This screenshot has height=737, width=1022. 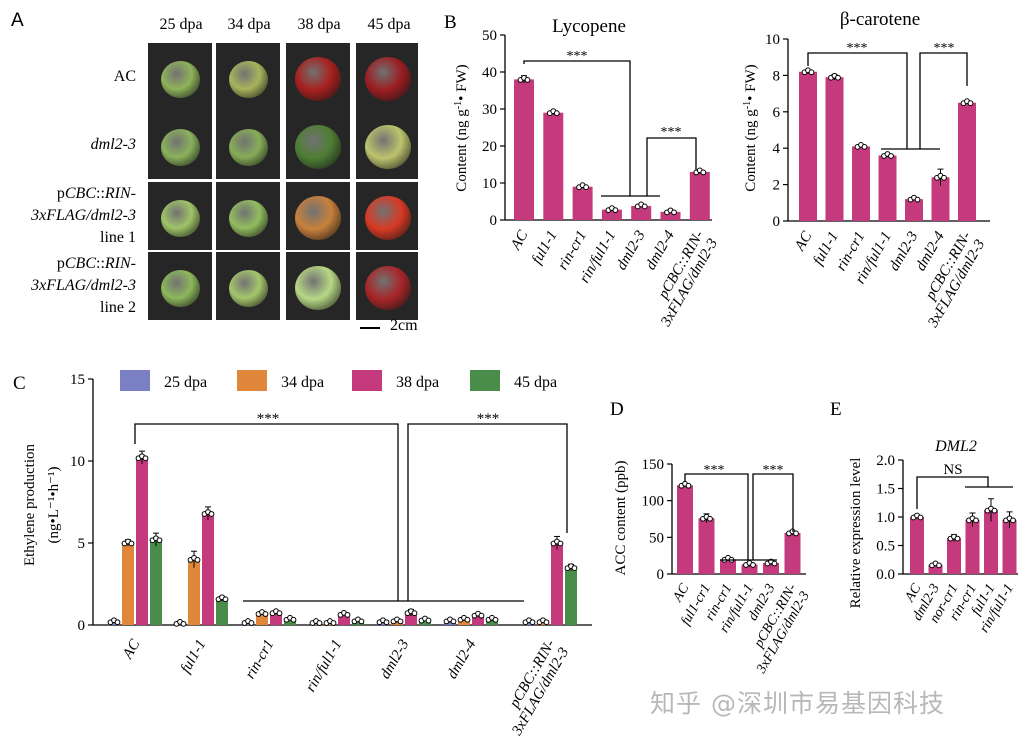 What do you see at coordinates (125, 77) in the screenshot?
I see `photo-row-label: AC` at bounding box center [125, 77].